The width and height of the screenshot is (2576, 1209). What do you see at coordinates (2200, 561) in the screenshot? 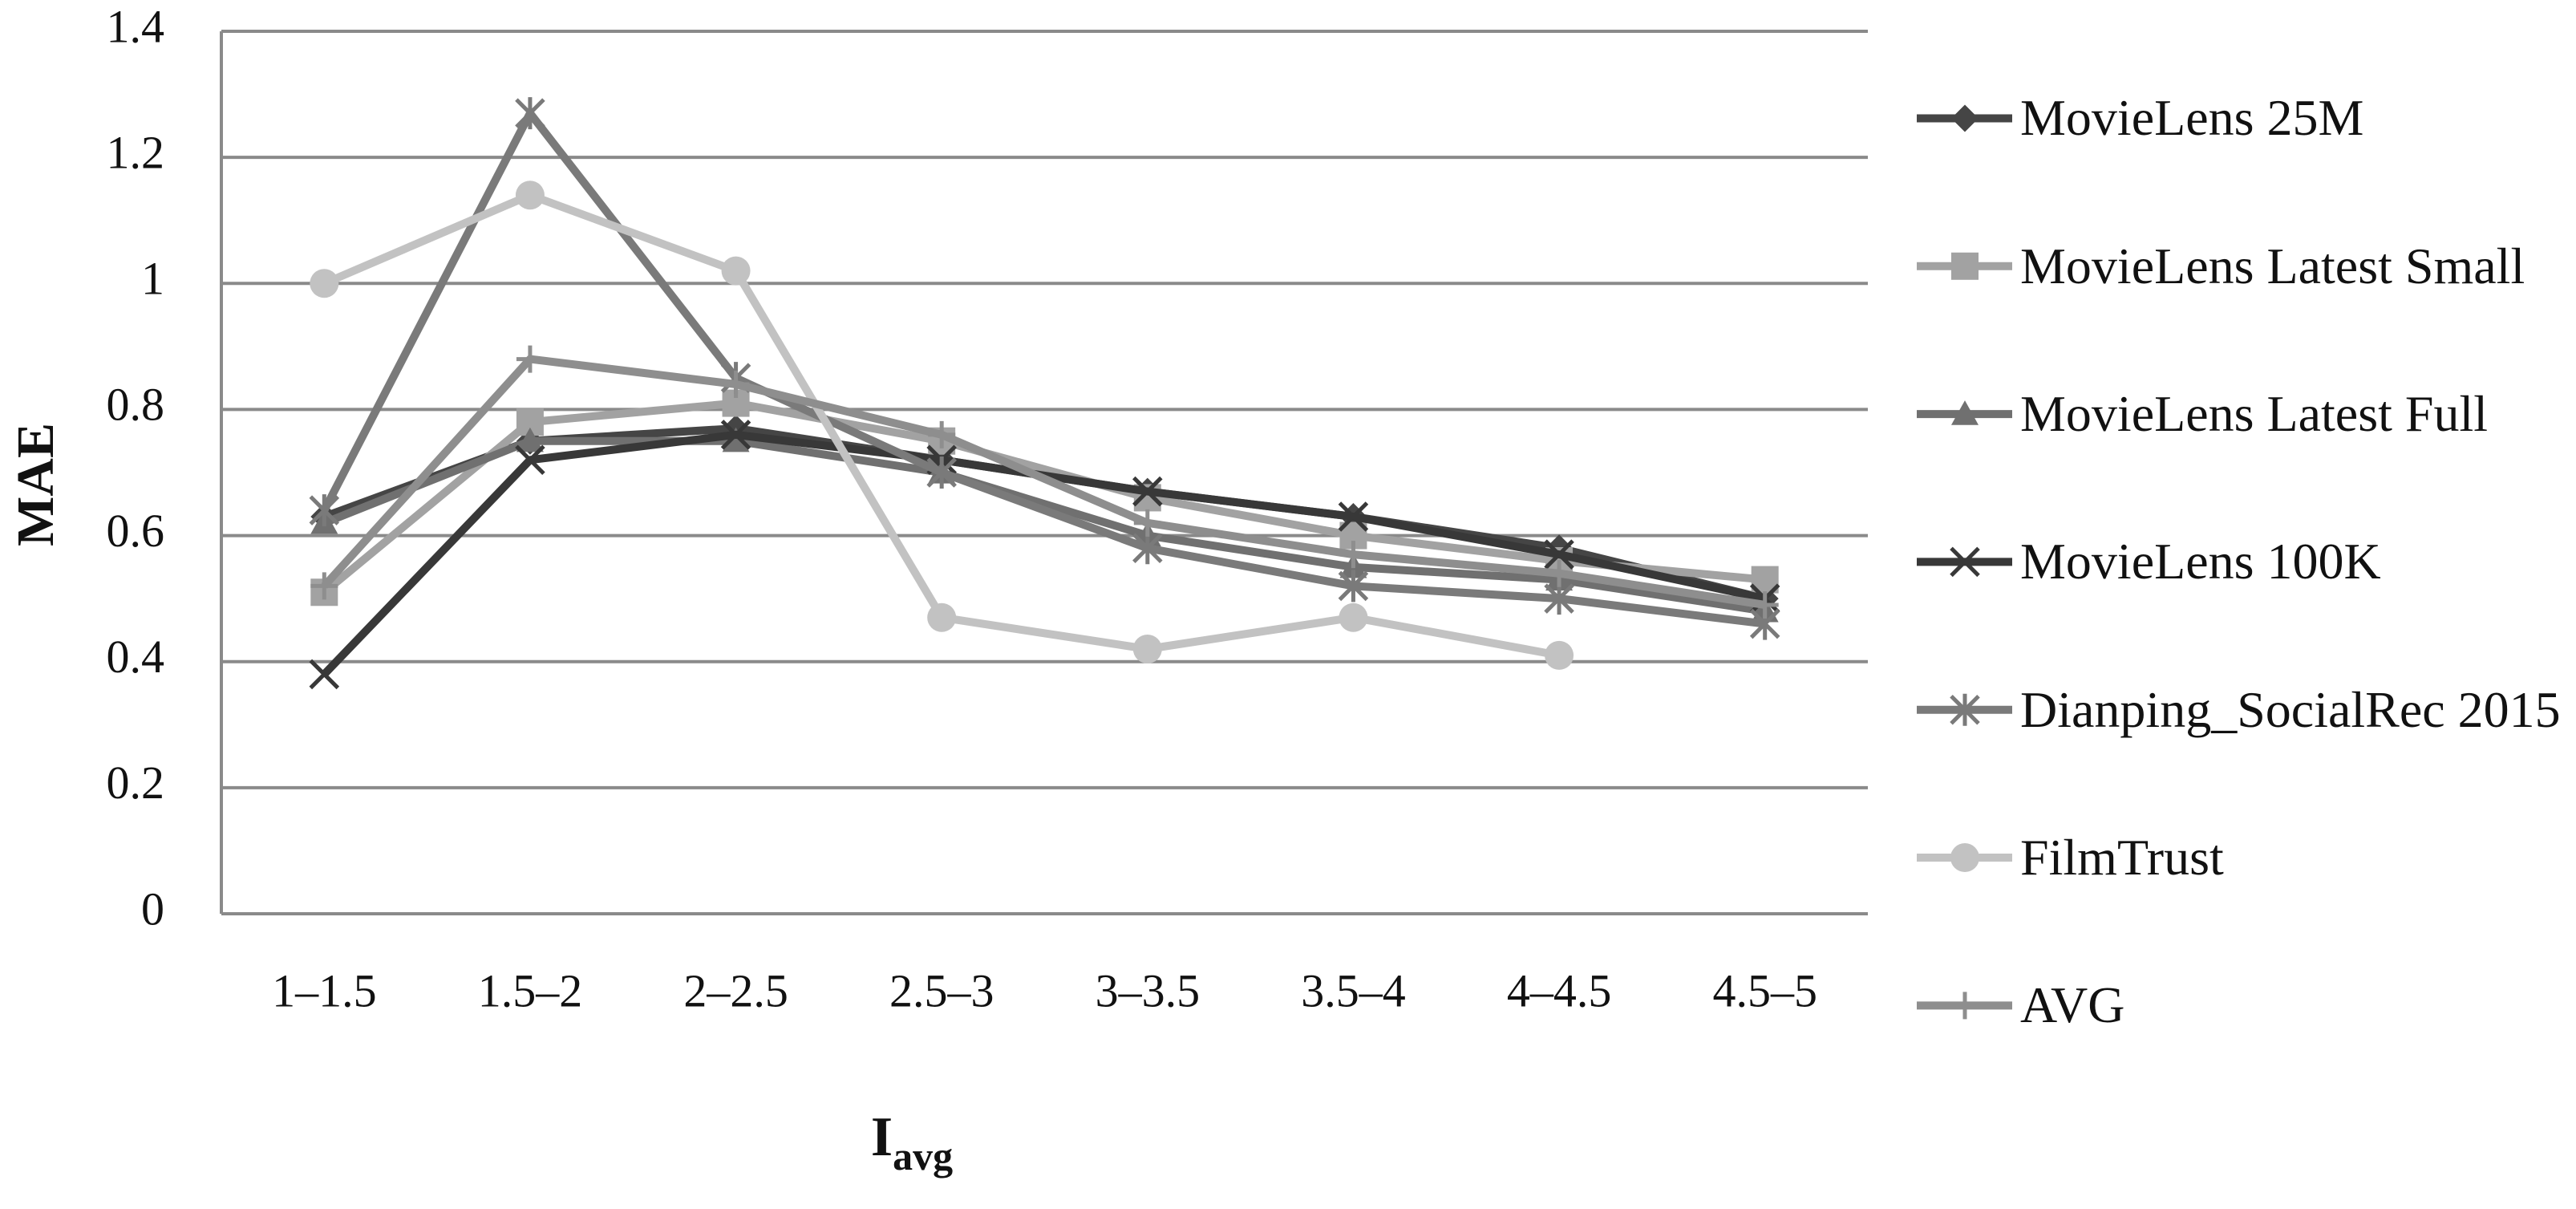
I see `legend-label: MovieLens 100K` at bounding box center [2200, 561].